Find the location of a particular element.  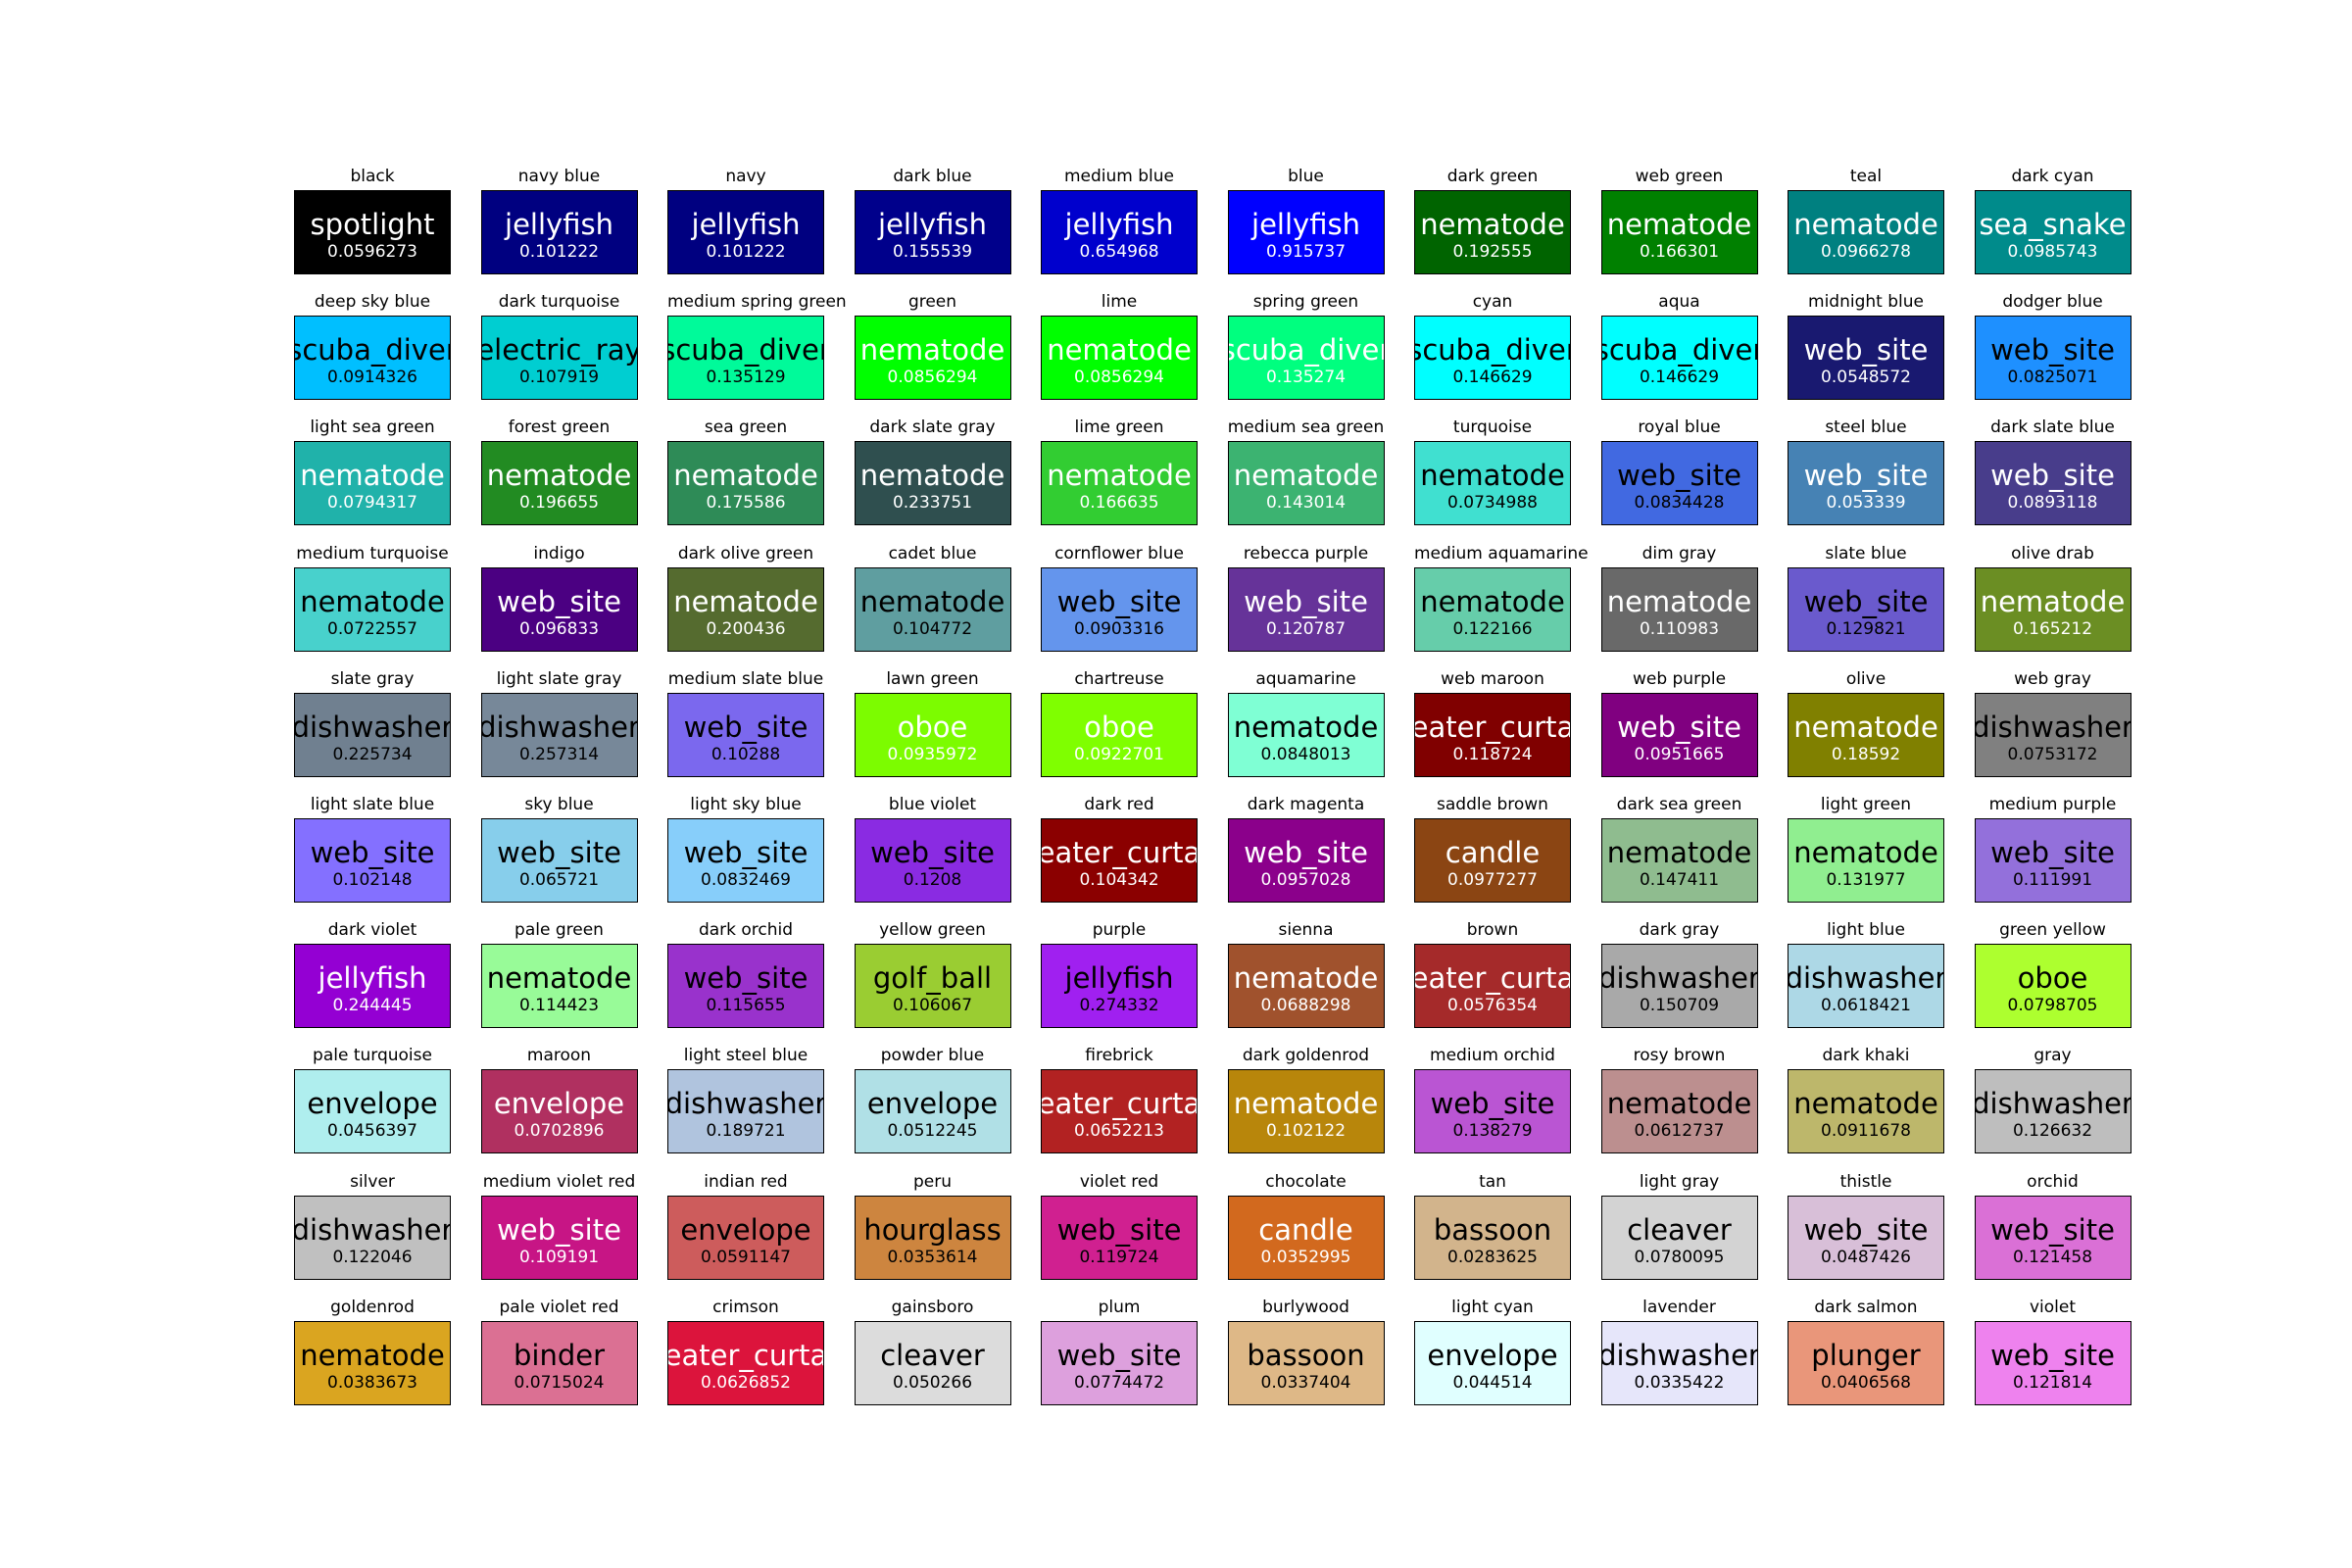

confidence-score: 0.0798705 is located at coordinates (2052, 1006).